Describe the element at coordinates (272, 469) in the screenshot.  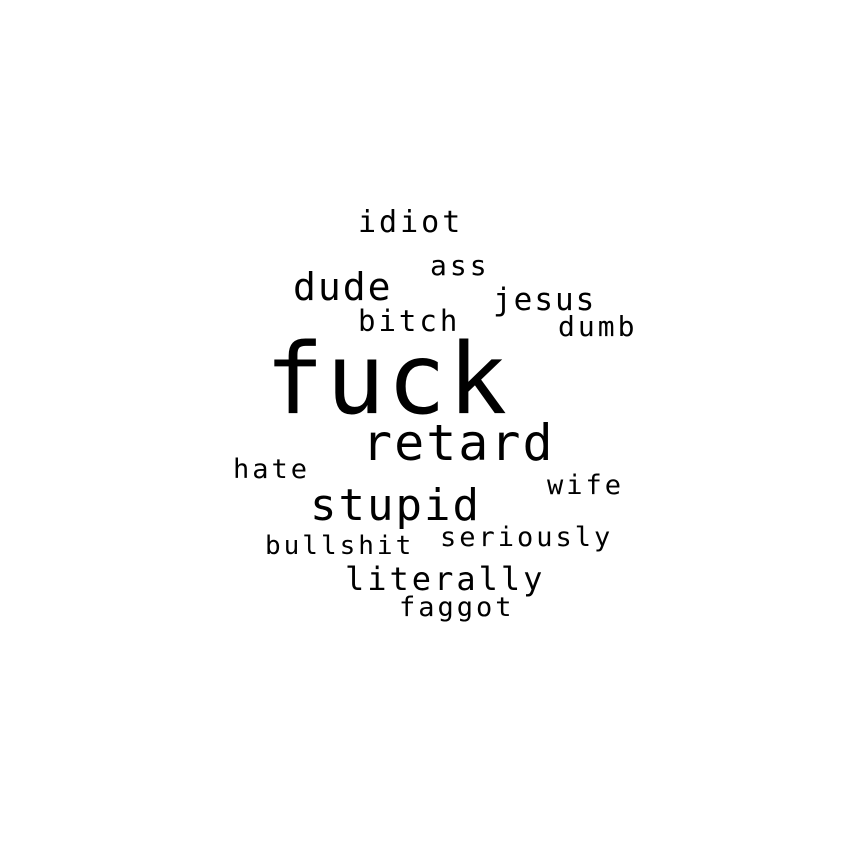
I see `word-hate: hate` at that location.